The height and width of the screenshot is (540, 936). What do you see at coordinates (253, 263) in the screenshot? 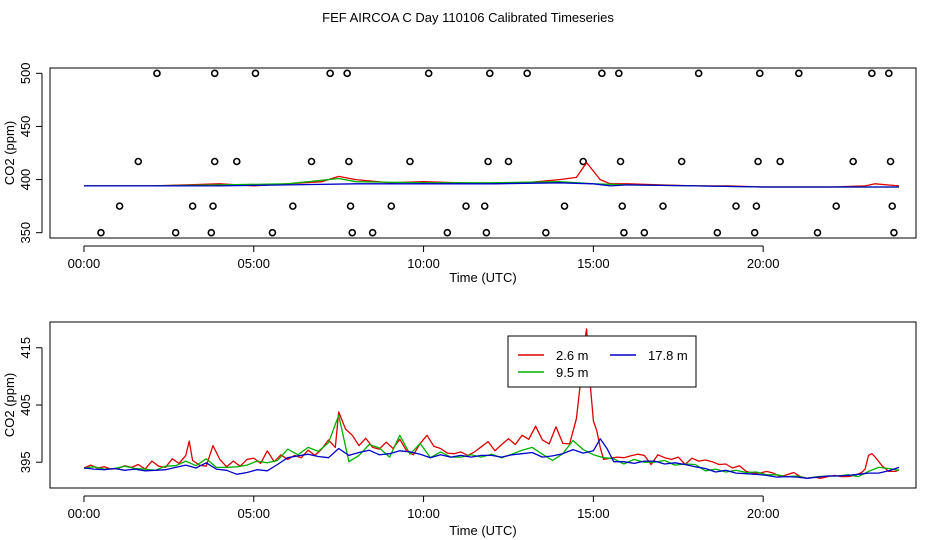
I see `top-x-tick-label: 05:00` at bounding box center [253, 263].